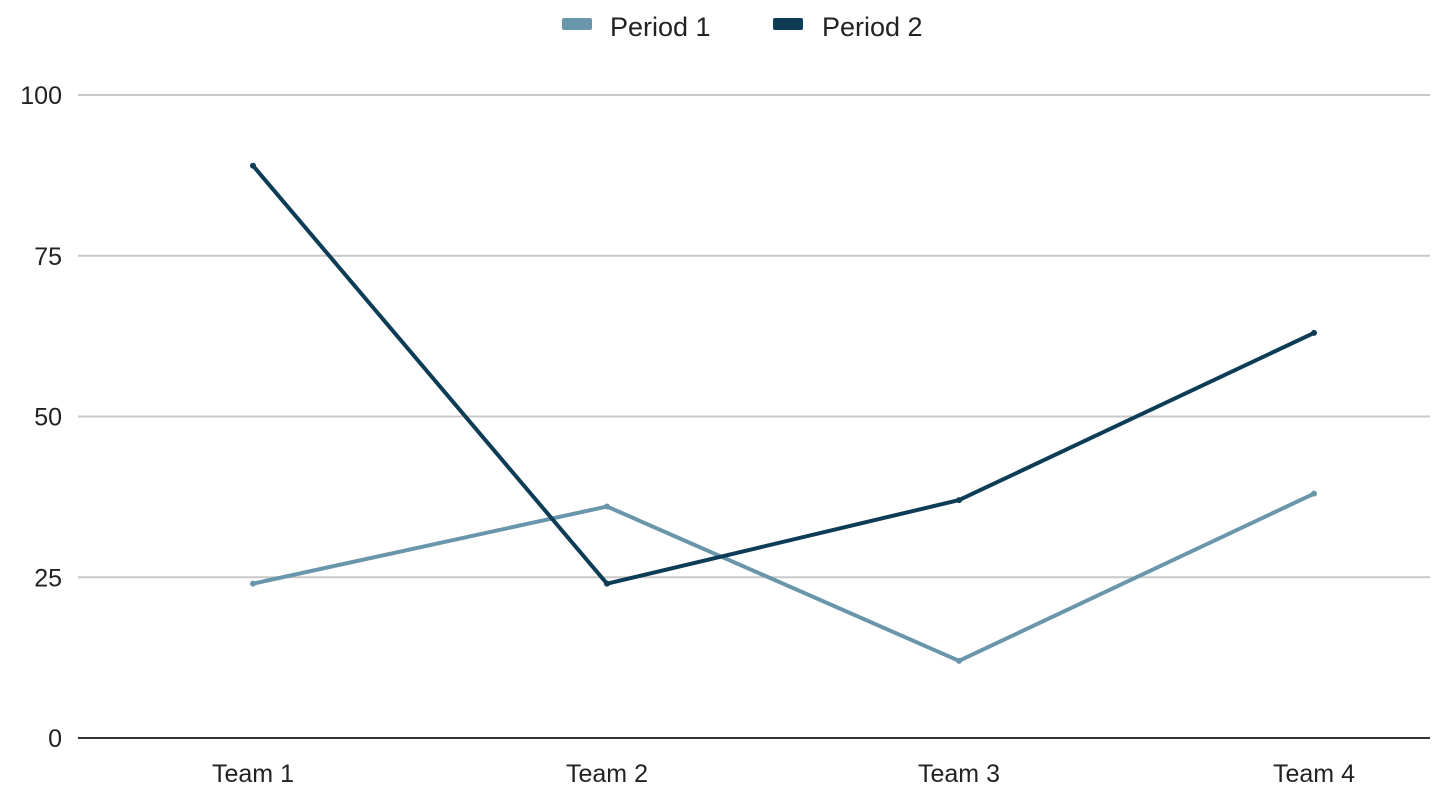  What do you see at coordinates (660, 27) in the screenshot?
I see `legend-label-period-1: Period 1` at bounding box center [660, 27].